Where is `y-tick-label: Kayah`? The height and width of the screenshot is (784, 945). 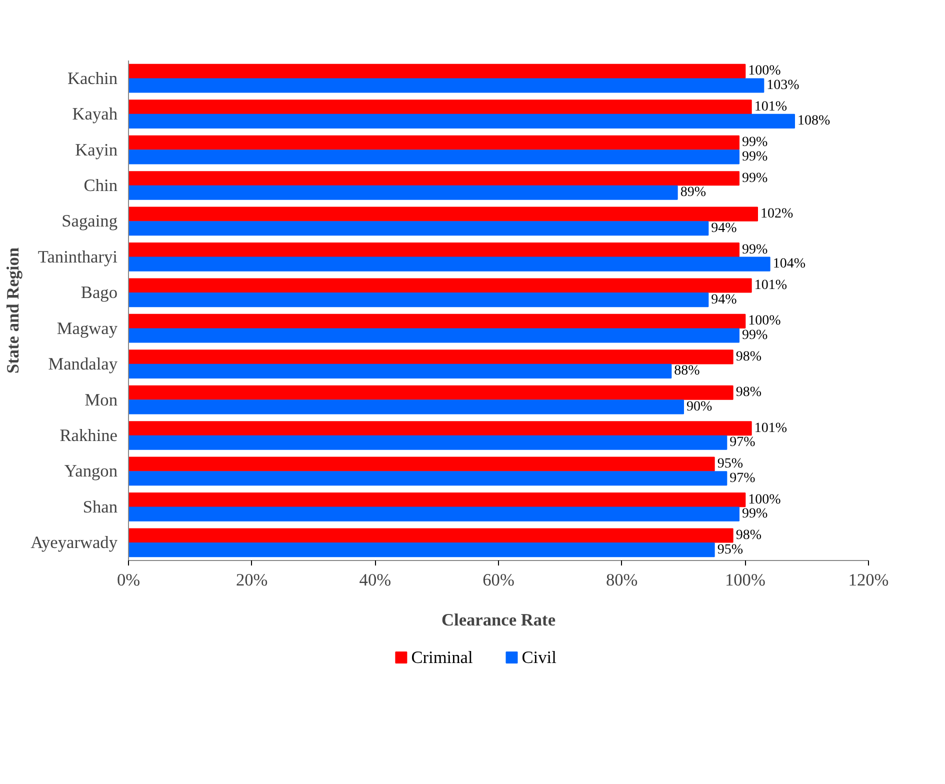 y-tick-label: Kayah is located at coordinates (95, 114).